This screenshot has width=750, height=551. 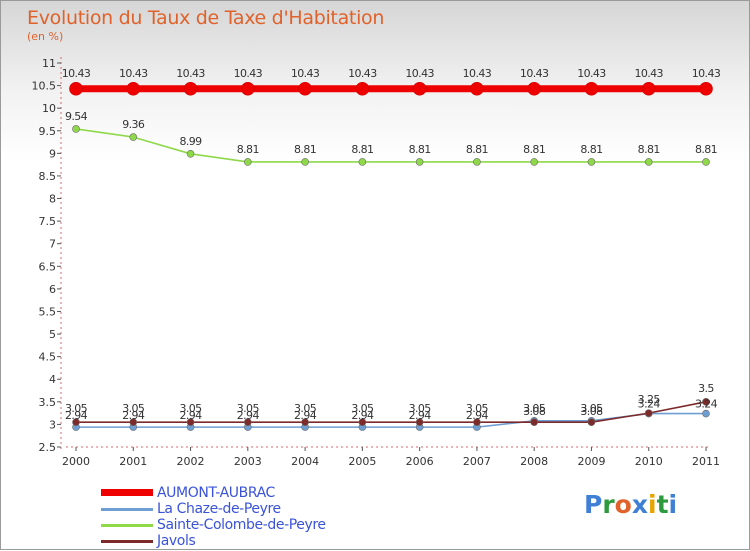 What do you see at coordinates (206, 18) in the screenshot?
I see `chart-title: Evolution du Taux de Taxe d'Habitation` at bounding box center [206, 18].